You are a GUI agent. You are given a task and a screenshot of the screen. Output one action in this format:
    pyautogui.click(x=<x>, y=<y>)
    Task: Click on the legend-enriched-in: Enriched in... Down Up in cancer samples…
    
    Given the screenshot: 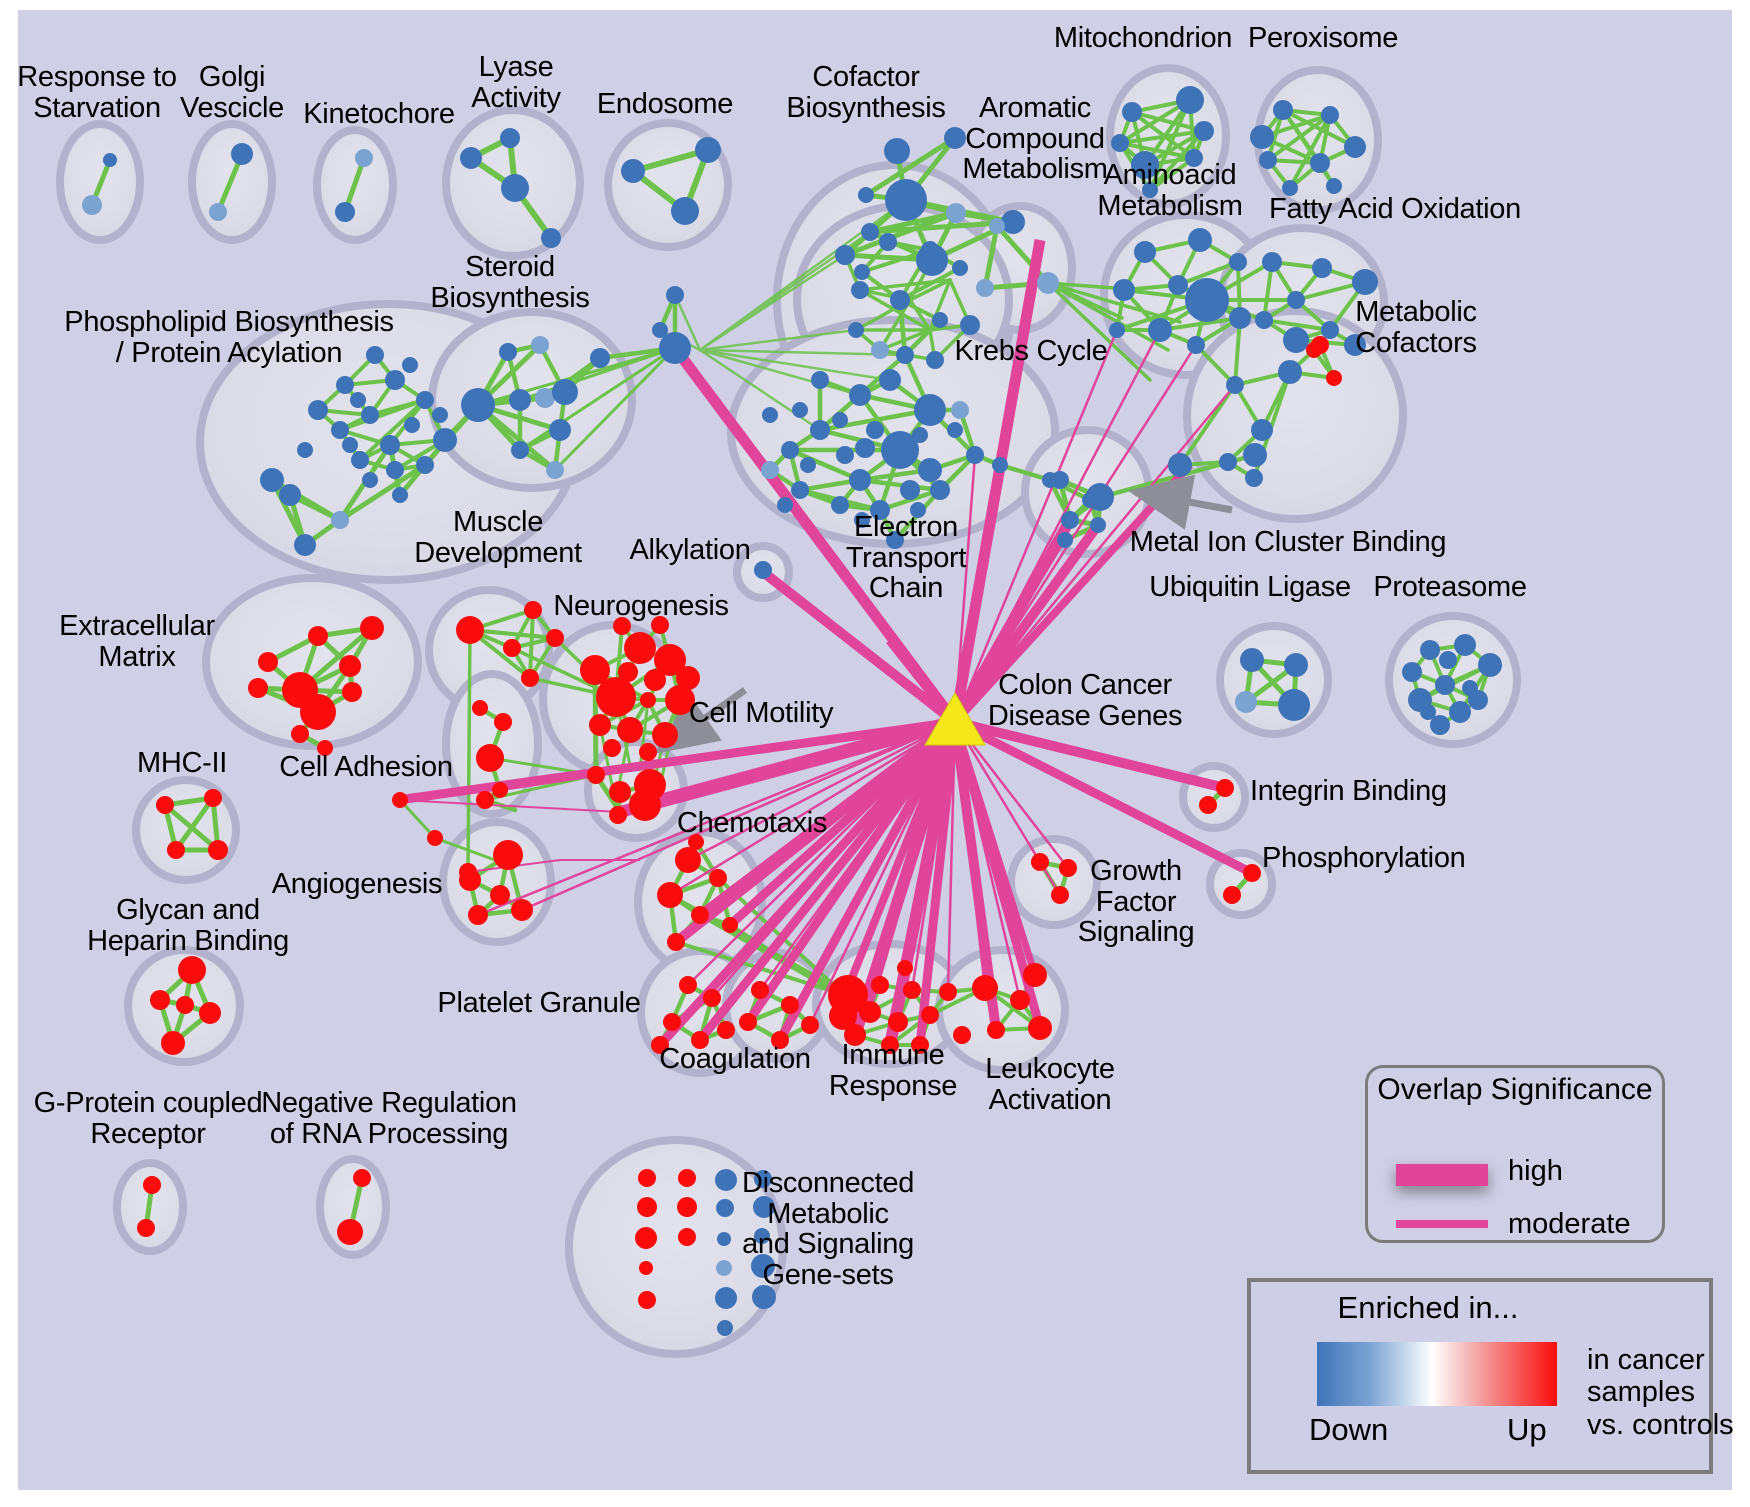 What is the action you would take?
    pyautogui.click(x=1490, y=1376)
    